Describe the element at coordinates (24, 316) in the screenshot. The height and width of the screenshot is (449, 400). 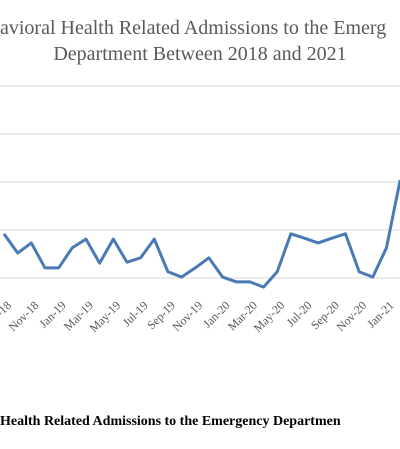
I see `x-tick-label: Nov-18` at that location.